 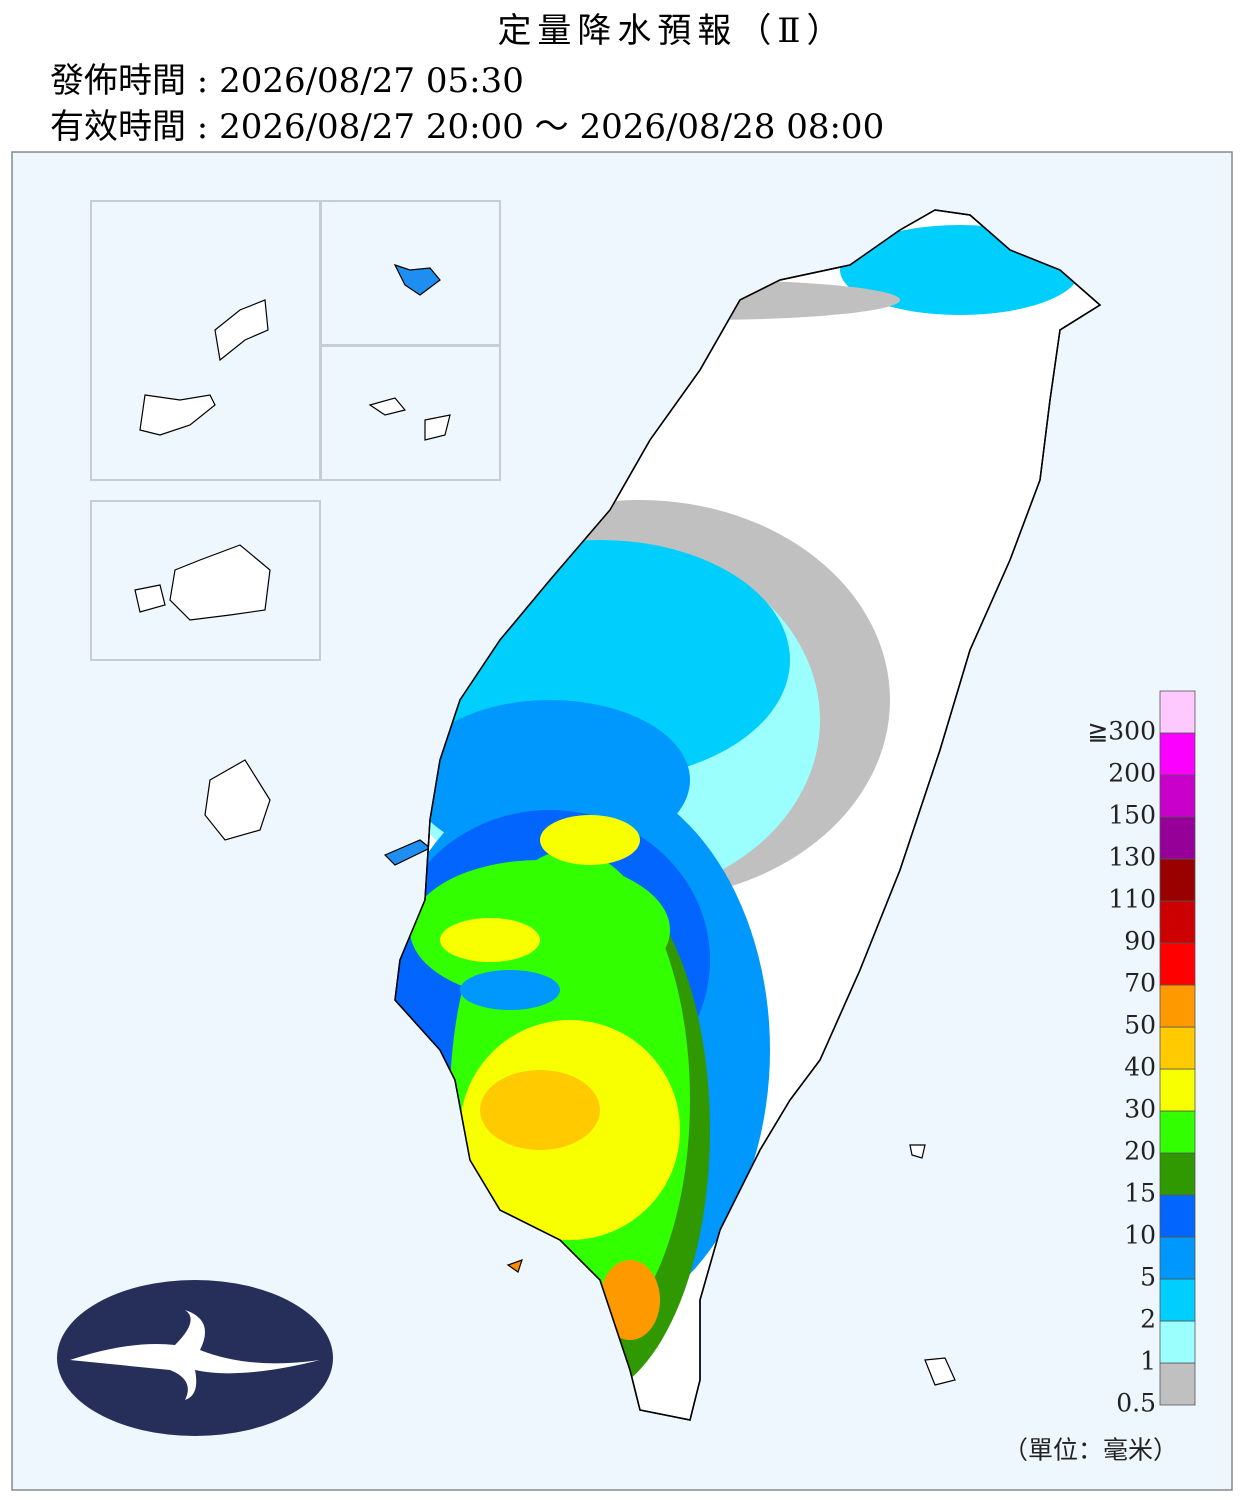 What do you see at coordinates (1140, 1109) in the screenshot?
I see `legend-label: 30` at bounding box center [1140, 1109].